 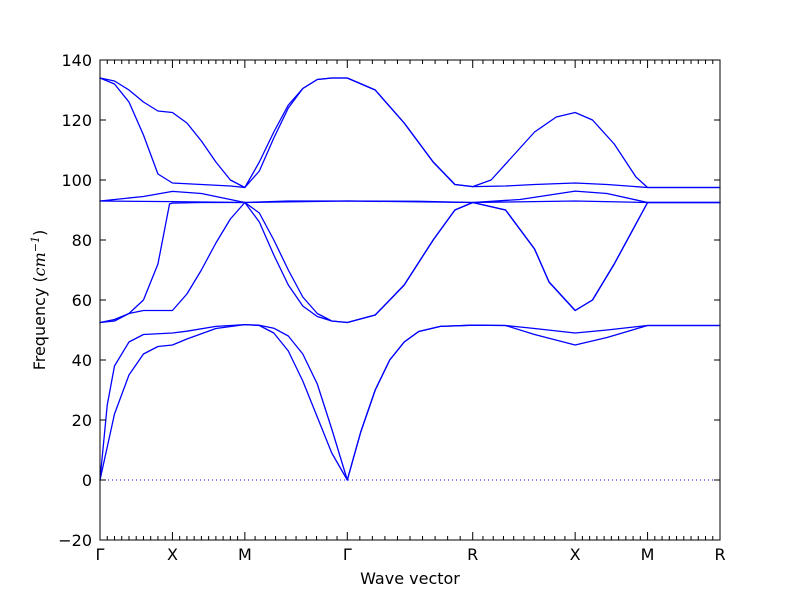 What do you see at coordinates (82, 240) in the screenshot?
I see `y-tick-label: 80` at bounding box center [82, 240].